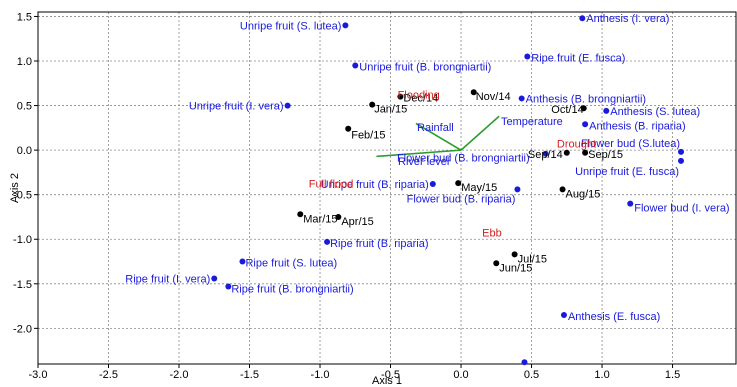  What do you see at coordinates (22, 329) in the screenshot?
I see `y-tick-label: -2.0` at bounding box center [22, 329].